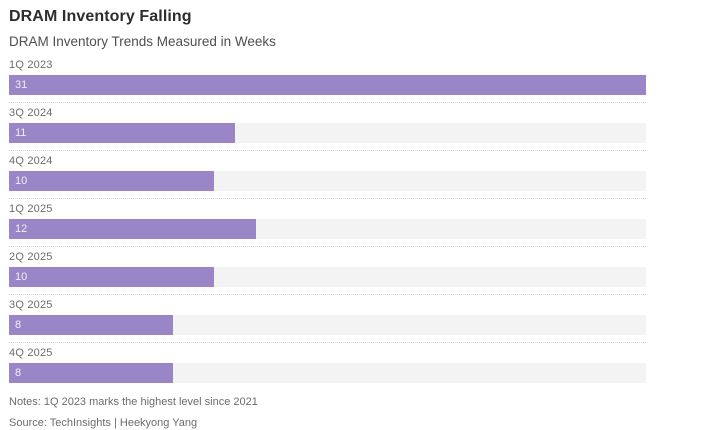 The height and width of the screenshot is (430, 709). I want to click on category-label: 3Q 2024, so click(31, 113).